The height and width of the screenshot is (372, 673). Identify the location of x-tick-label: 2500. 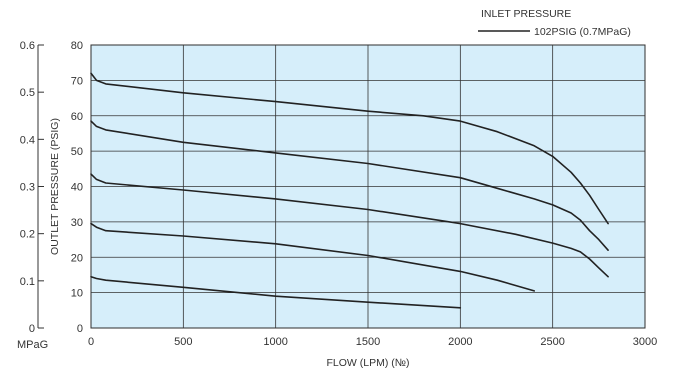
(552, 342).